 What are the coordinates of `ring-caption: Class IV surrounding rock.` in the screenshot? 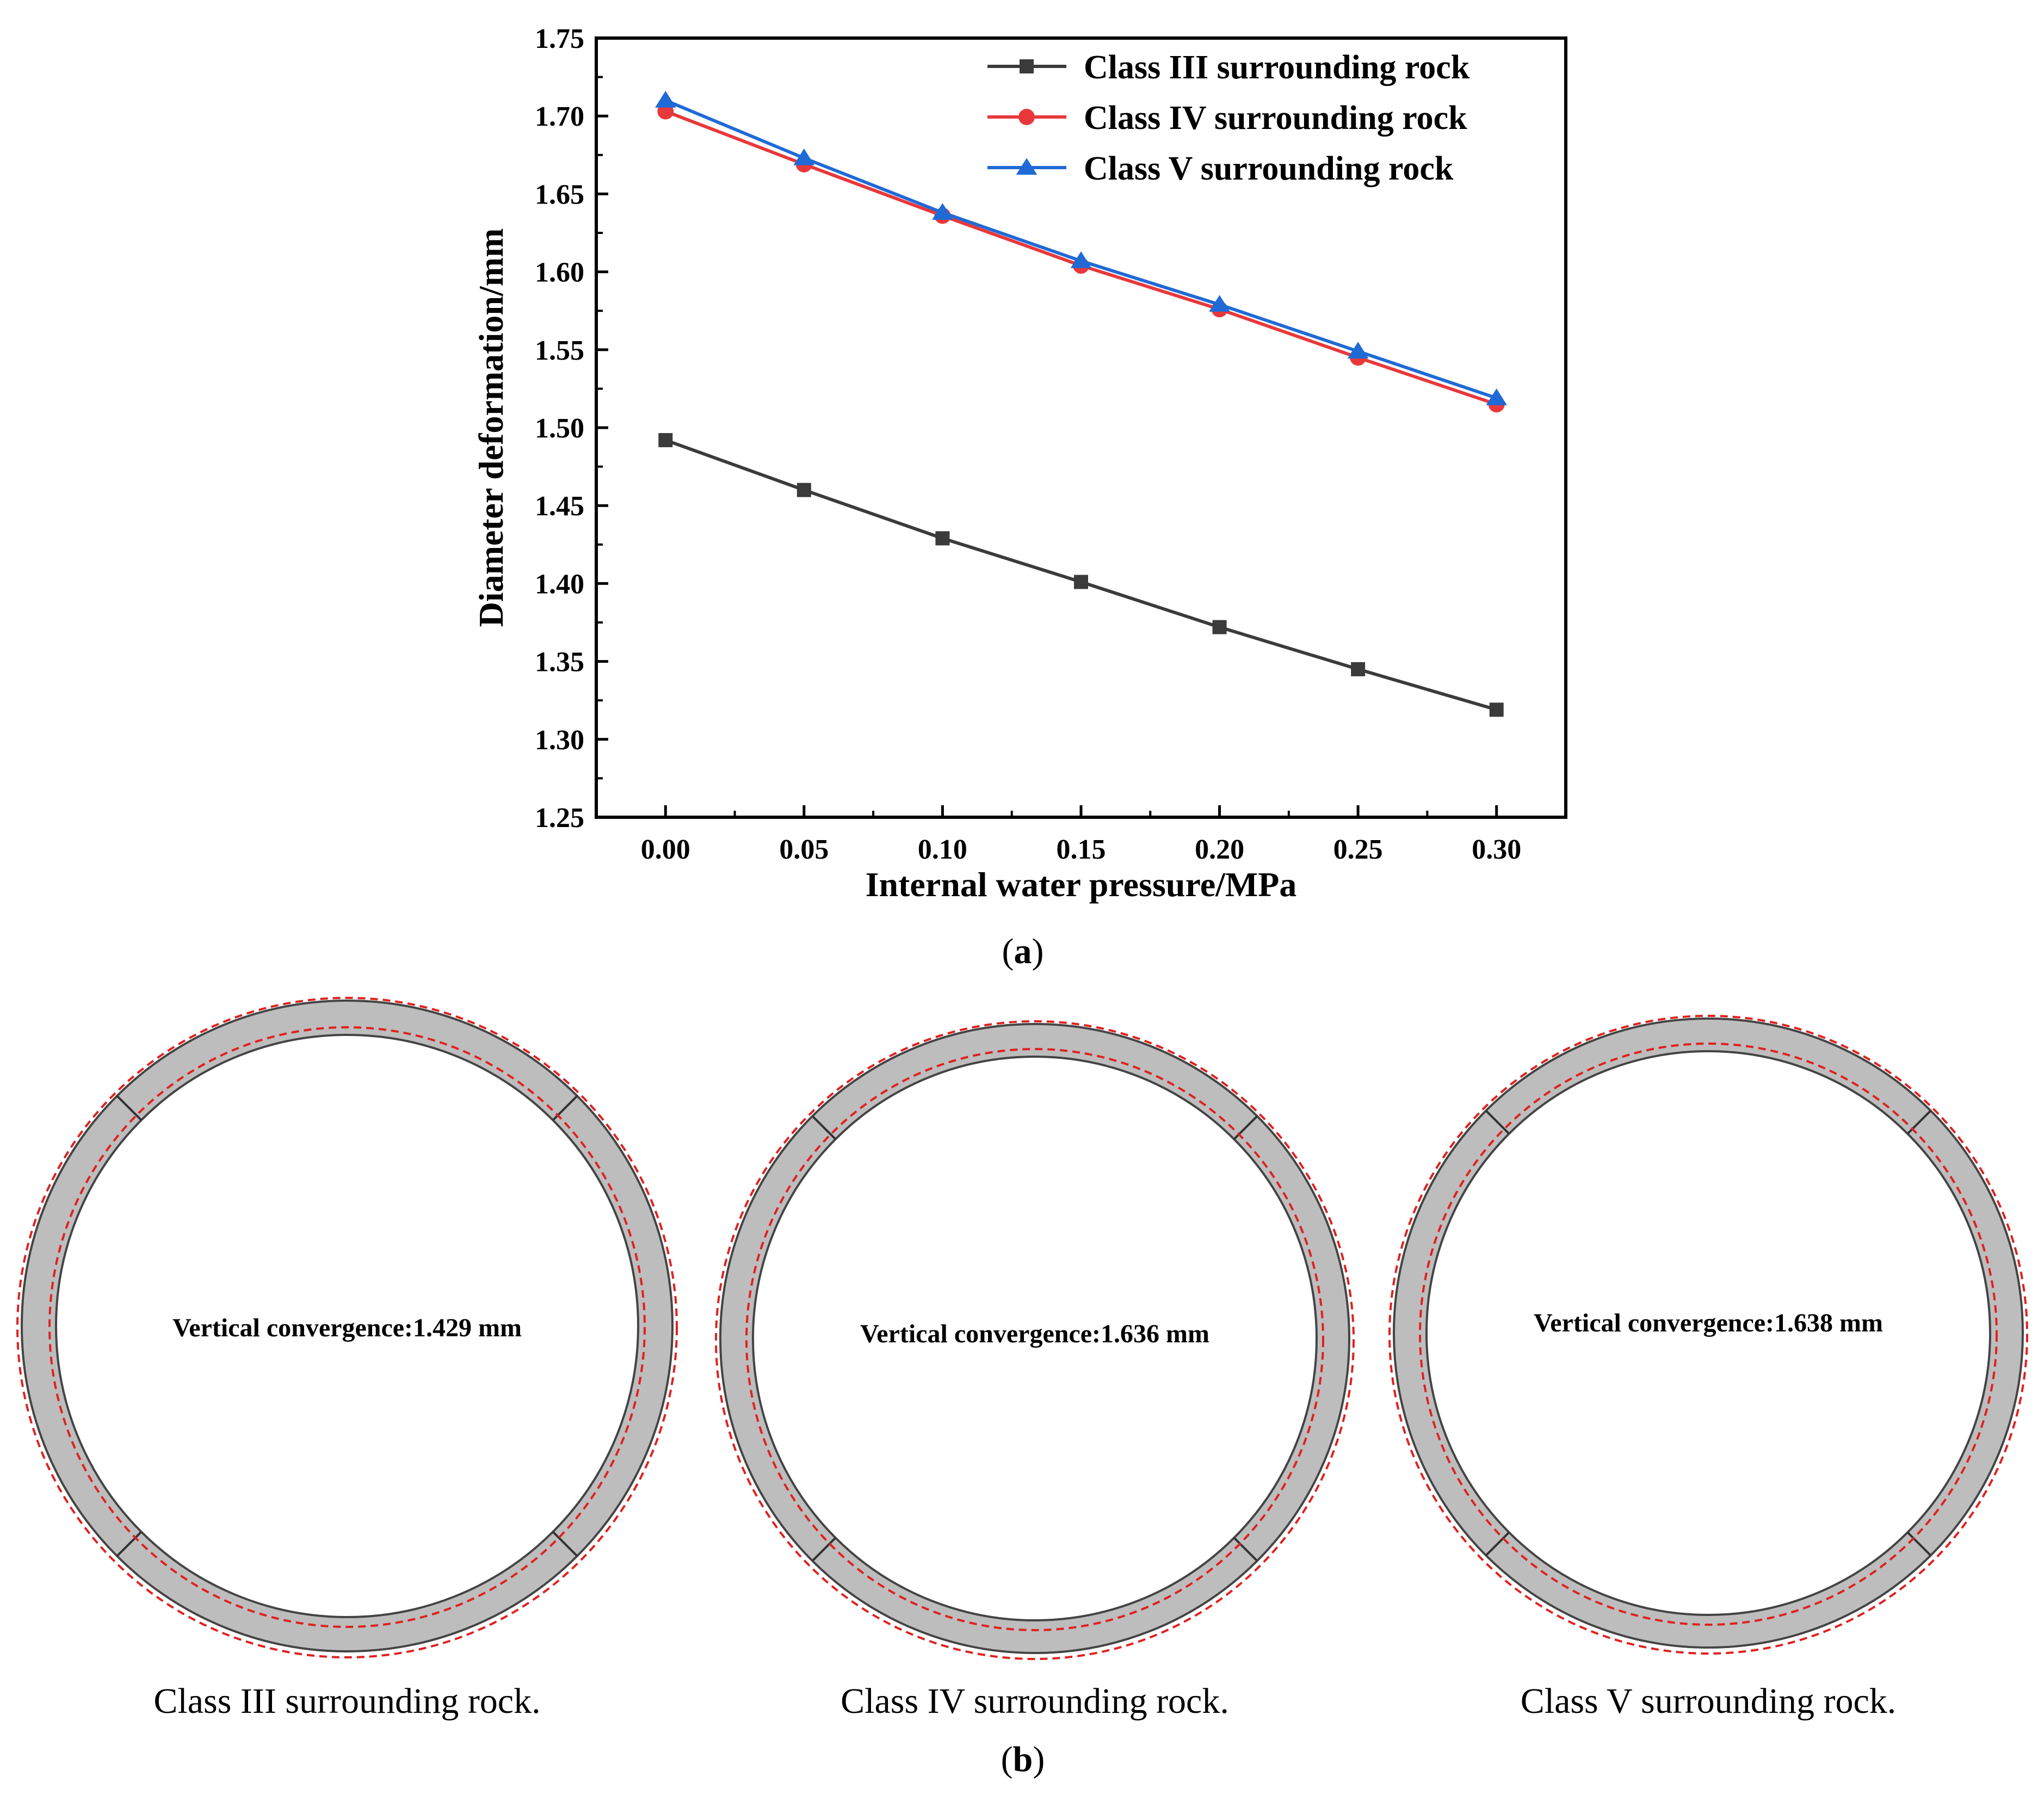 It's located at (1035, 1701).